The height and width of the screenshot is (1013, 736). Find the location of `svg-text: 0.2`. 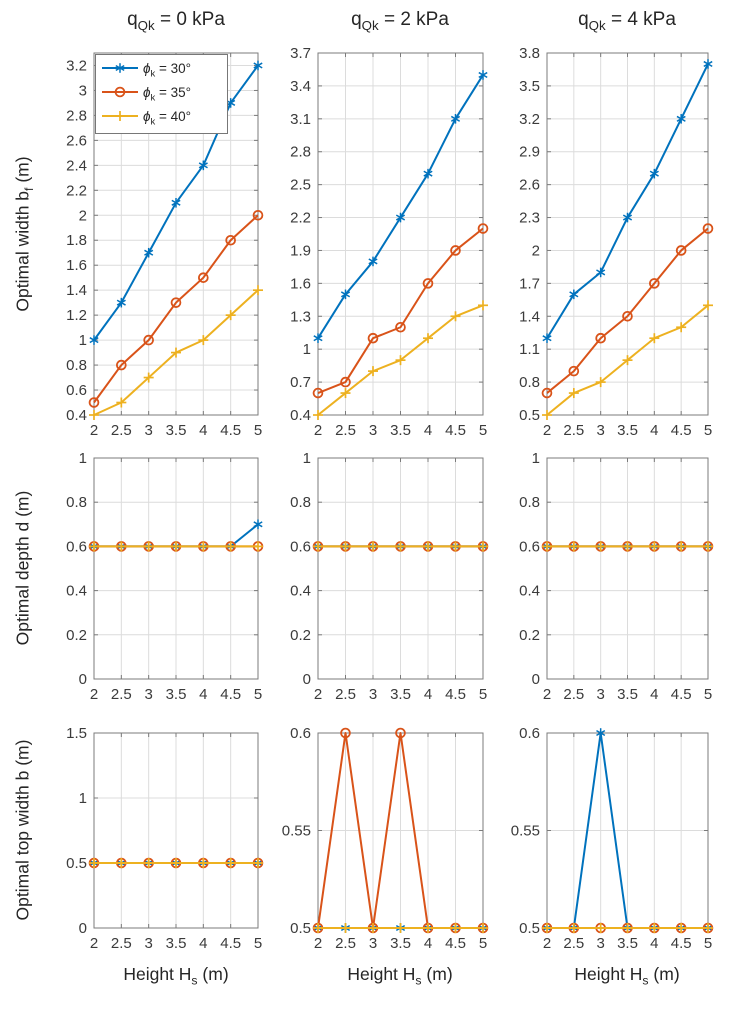

svg-text: 0.2 is located at coordinates (300, 635).